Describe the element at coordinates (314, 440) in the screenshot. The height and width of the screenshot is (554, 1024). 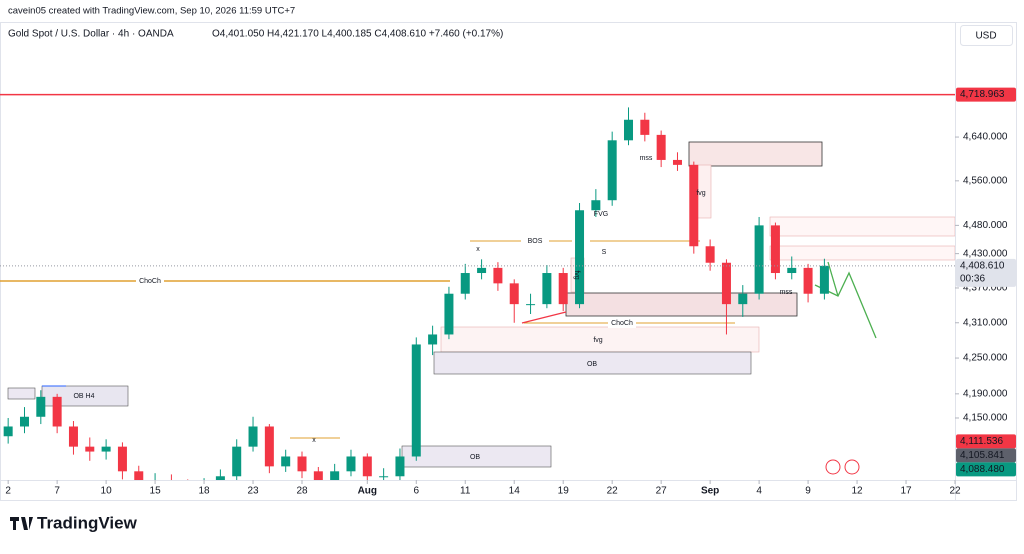
I see `annotation: x` at that location.